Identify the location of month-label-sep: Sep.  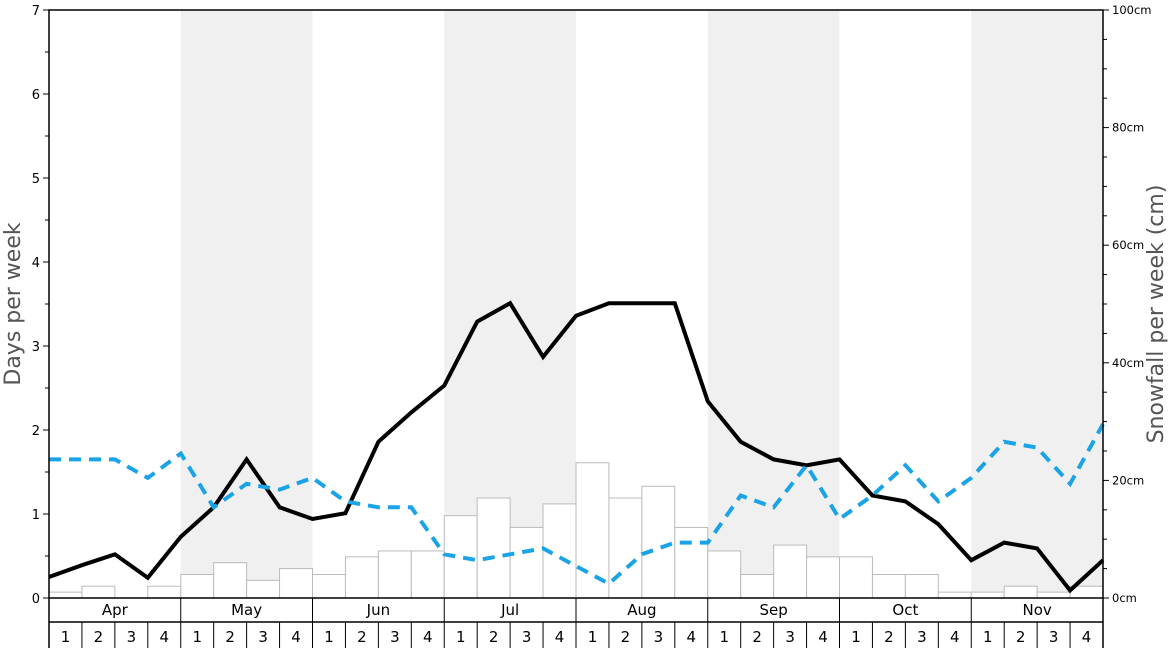
(773, 610).